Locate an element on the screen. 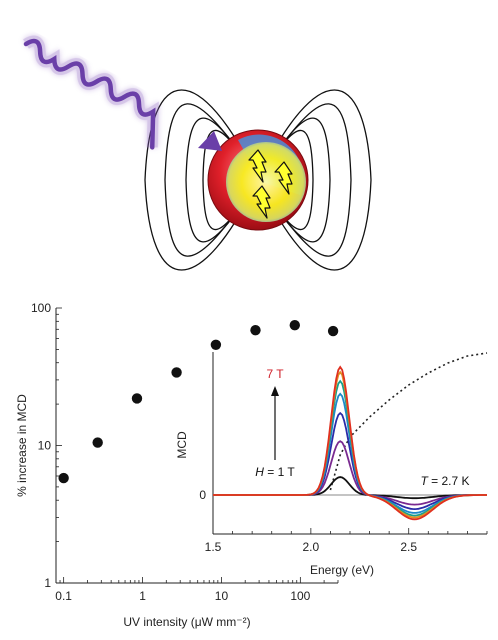 Image resolution: width=498 pixels, height=640 pixels. inset-x-tick-label: 1.5 is located at coordinates (213, 547).